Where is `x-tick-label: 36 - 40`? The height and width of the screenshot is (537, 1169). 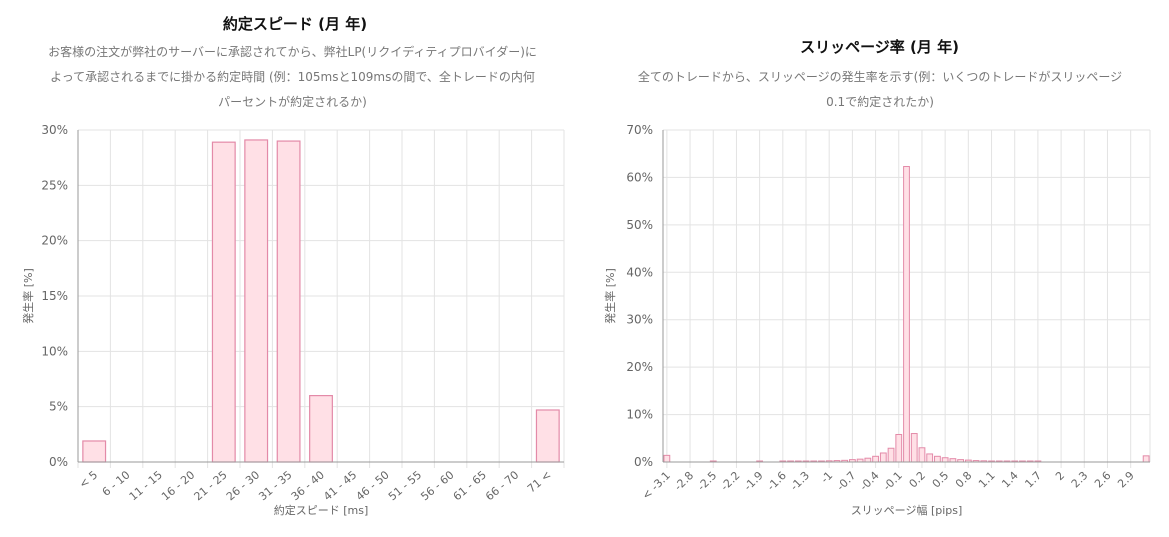 x-tick-label: 36 - 40 is located at coordinates (308, 485).